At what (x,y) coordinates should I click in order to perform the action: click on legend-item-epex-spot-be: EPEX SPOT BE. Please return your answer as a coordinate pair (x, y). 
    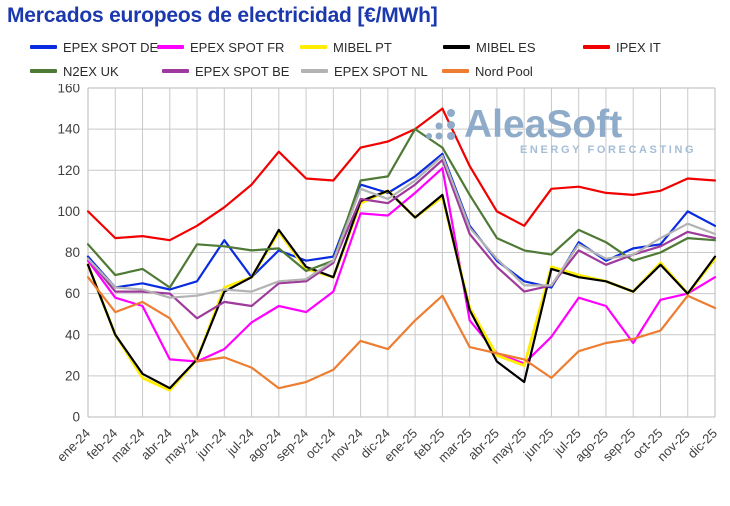
    Looking at the image, I should click on (225, 71).